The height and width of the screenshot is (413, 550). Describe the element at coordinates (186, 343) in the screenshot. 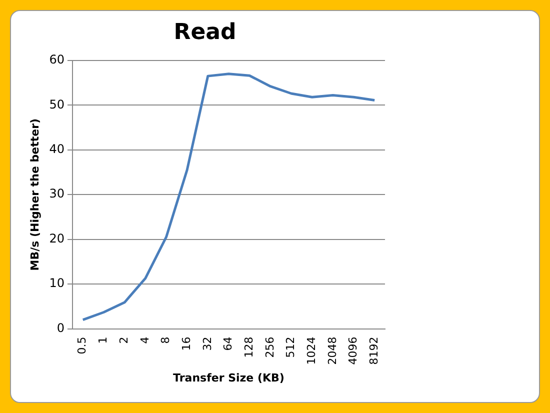

I see `x-tick-label: 16` at that location.